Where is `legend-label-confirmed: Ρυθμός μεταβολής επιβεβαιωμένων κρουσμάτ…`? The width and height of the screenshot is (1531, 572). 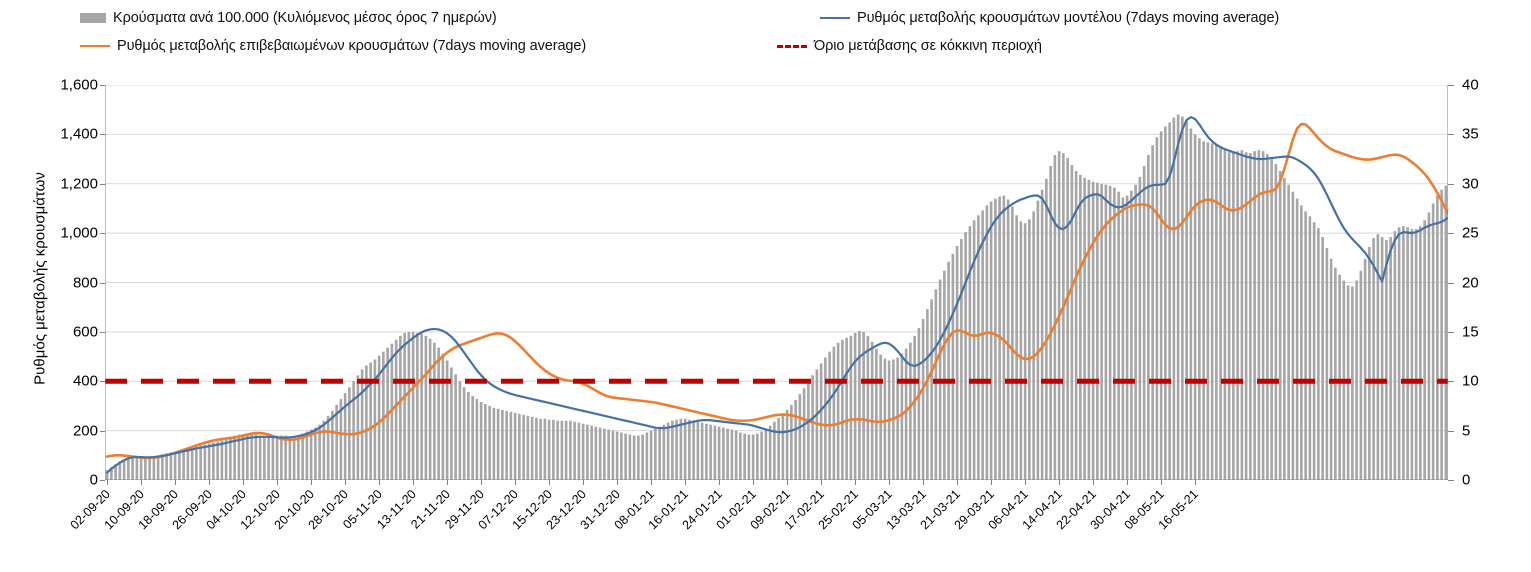 legend-label-confirmed: Ρυθμός μεταβολής επιβεβαιωμένων κρουσμάτ… is located at coordinates (352, 46).